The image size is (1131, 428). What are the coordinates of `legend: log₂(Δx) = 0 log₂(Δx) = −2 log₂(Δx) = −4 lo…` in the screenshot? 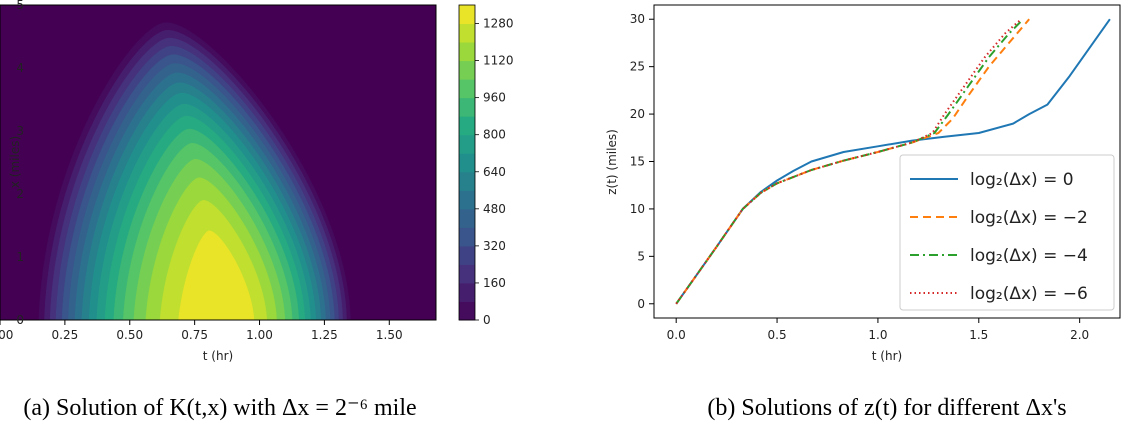 It's located at (1007, 232).